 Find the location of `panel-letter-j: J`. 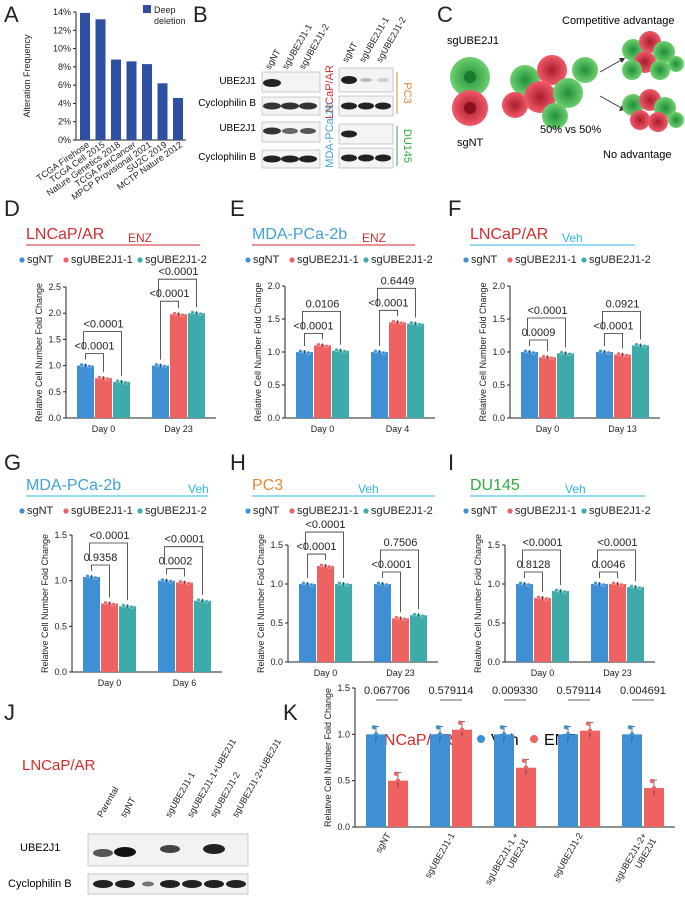

panel-letter-j: J is located at coordinates (9, 712).